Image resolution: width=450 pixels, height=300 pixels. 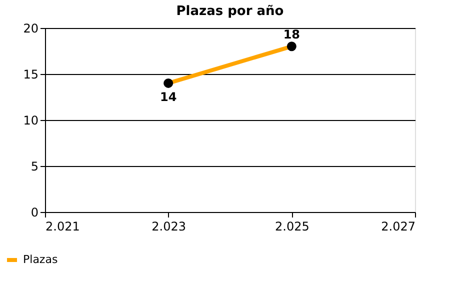 What do you see at coordinates (34, 213) in the screenshot?
I see `y-tick-label: 0` at bounding box center [34, 213].